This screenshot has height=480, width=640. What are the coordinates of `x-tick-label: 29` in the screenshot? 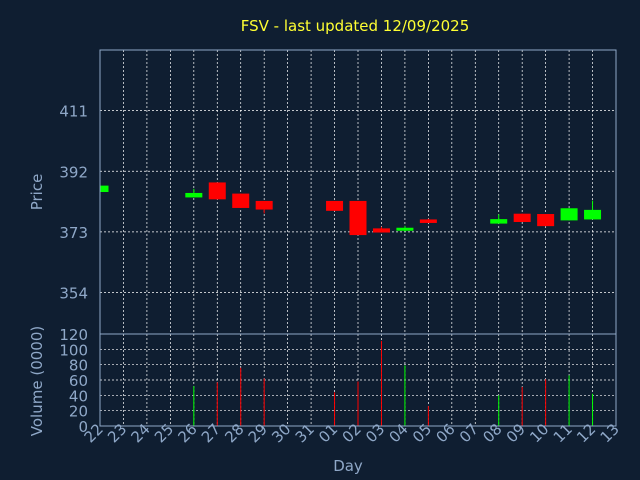 It's located at (258, 433).